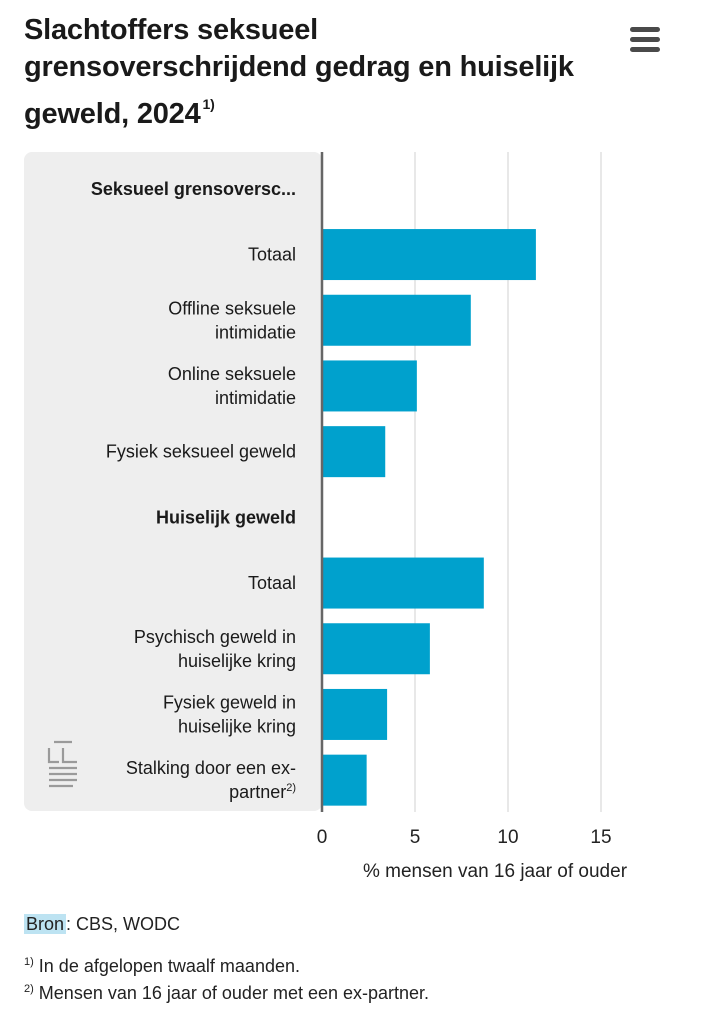 The width and height of the screenshot is (720, 1027). I want to click on x-tick-labels: 0 5 10 15, so click(464, 837).